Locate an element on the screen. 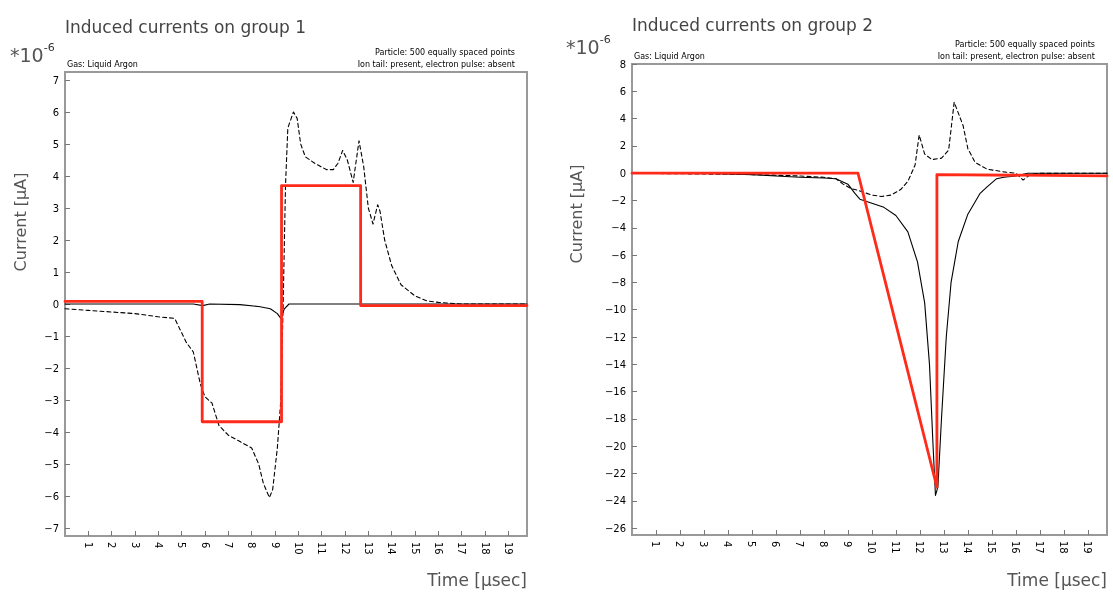 The height and width of the screenshot is (594, 1113). y-tick-label: −8 is located at coordinates (618, 282).